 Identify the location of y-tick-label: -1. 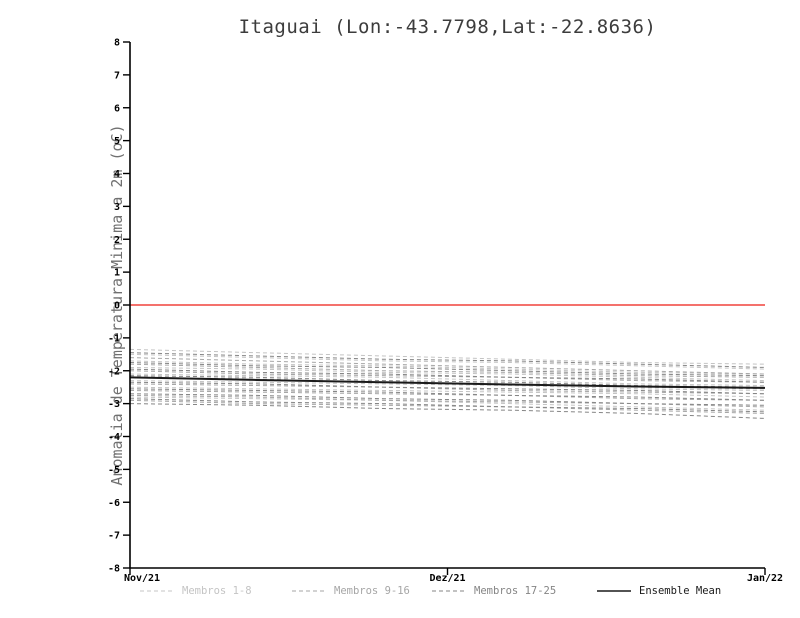
(114, 338).